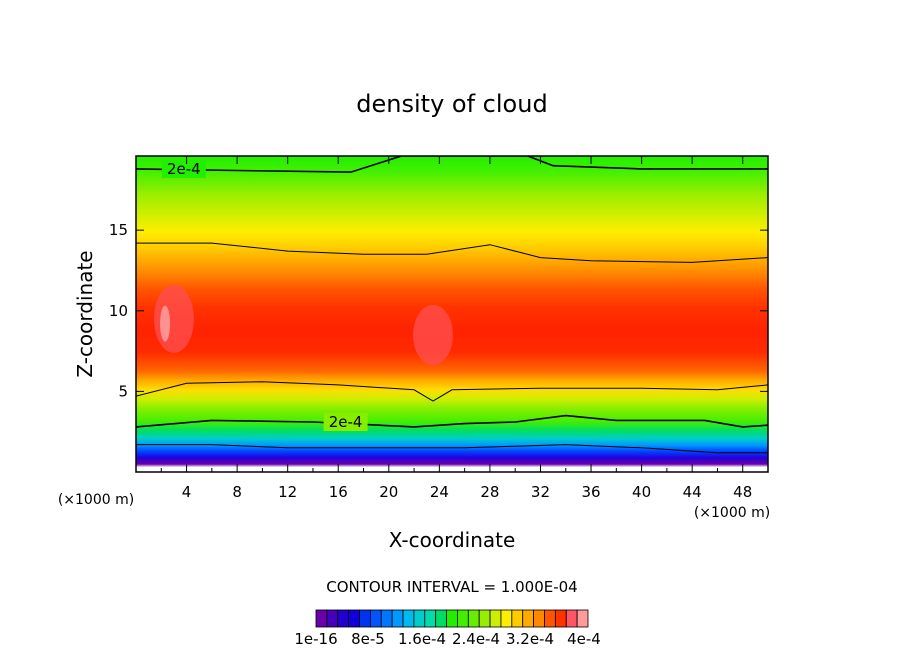 This screenshot has height=654, width=904. I want to click on contour-line-2e-4-lower, so click(452, 421).